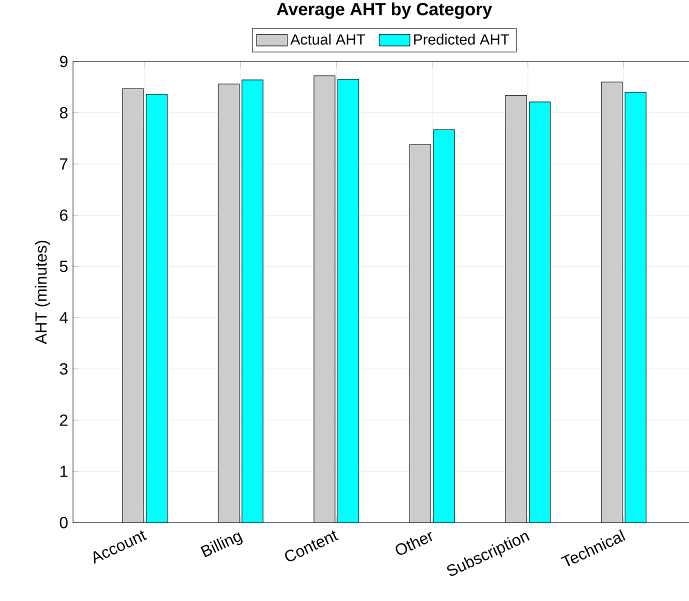  Describe the element at coordinates (64, 522) in the screenshot. I see `y-tick-label: 0` at that location.